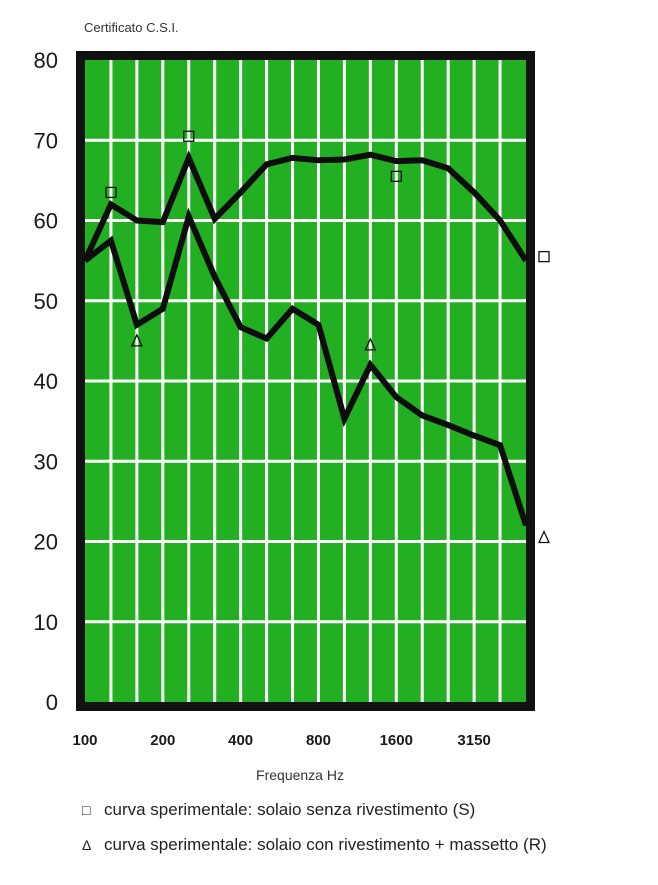  Describe the element at coordinates (305, 206) in the screenshot. I see `series-line-s` at that location.